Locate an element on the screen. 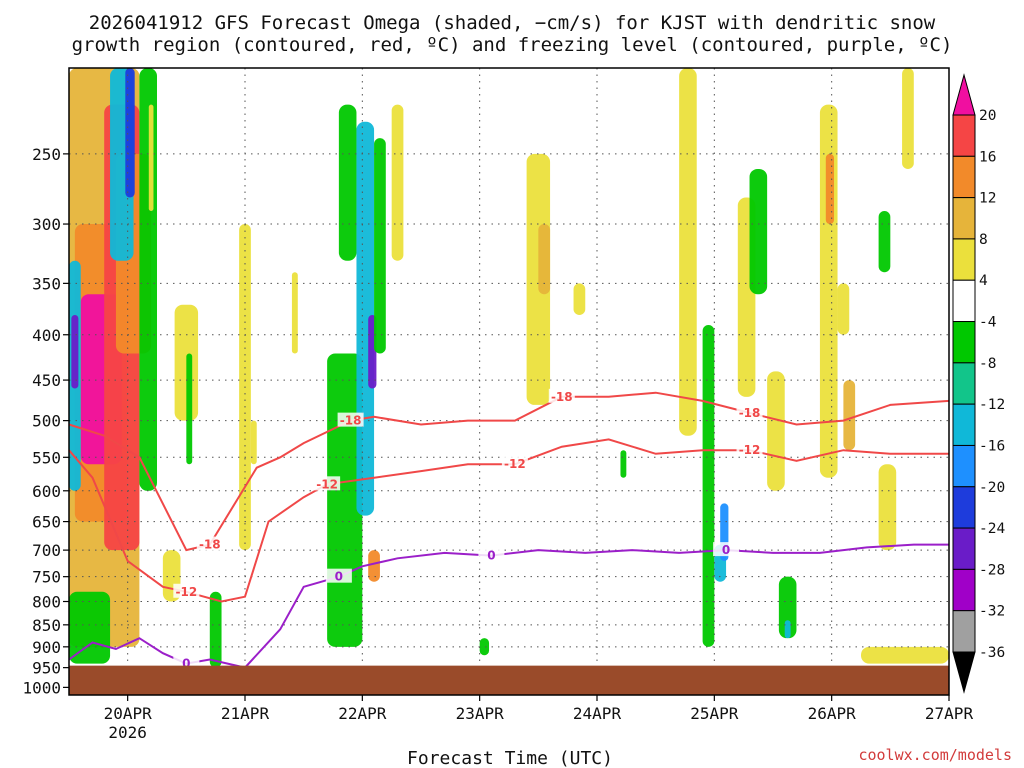 This screenshot has width=1024, height=768. x-tick-label: 26APR is located at coordinates (832, 713).